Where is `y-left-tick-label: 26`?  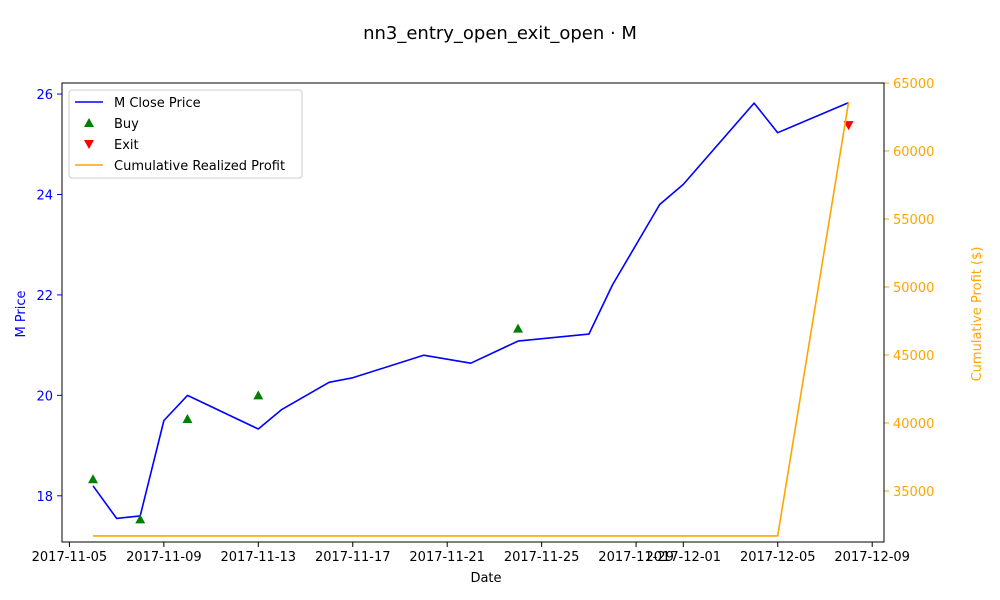 y-left-tick-label: 26 is located at coordinates (44, 95).